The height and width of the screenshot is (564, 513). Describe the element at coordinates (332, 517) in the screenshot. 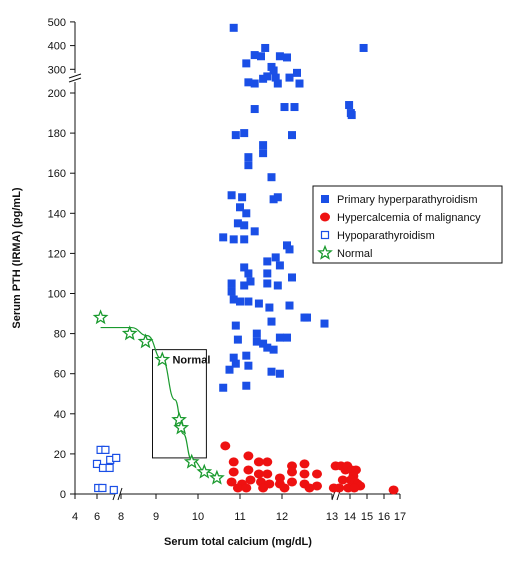

I see `x-tick-label: 13` at that location.